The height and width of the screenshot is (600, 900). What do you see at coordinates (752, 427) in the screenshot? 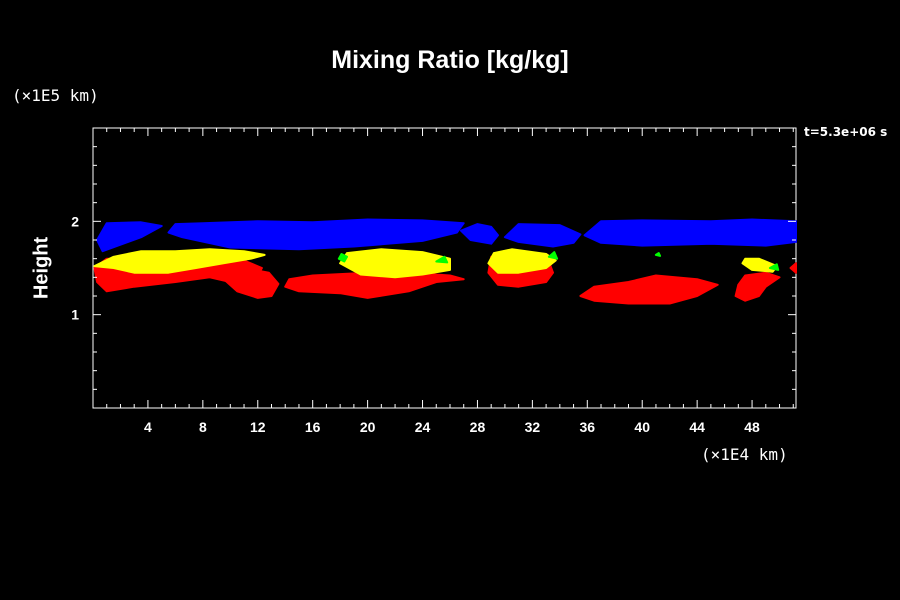
I see `x-tick-label: 48` at bounding box center [752, 427].